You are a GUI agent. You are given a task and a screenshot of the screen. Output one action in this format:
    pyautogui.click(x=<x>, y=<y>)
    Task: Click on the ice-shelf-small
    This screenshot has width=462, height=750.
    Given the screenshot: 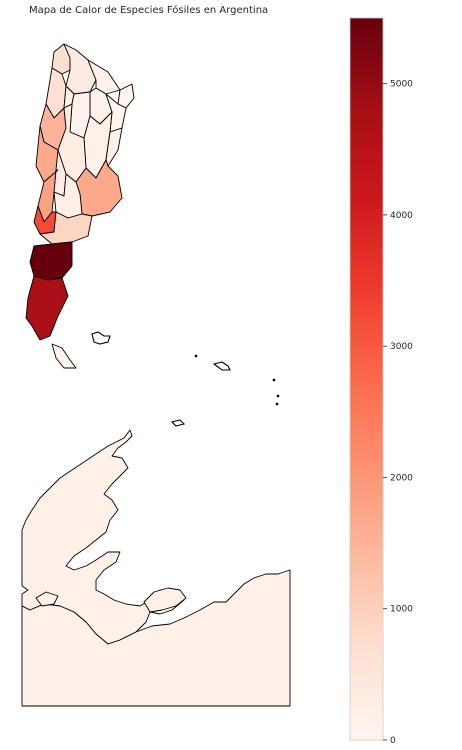 What is the action you would take?
    pyautogui.click(x=47, y=599)
    